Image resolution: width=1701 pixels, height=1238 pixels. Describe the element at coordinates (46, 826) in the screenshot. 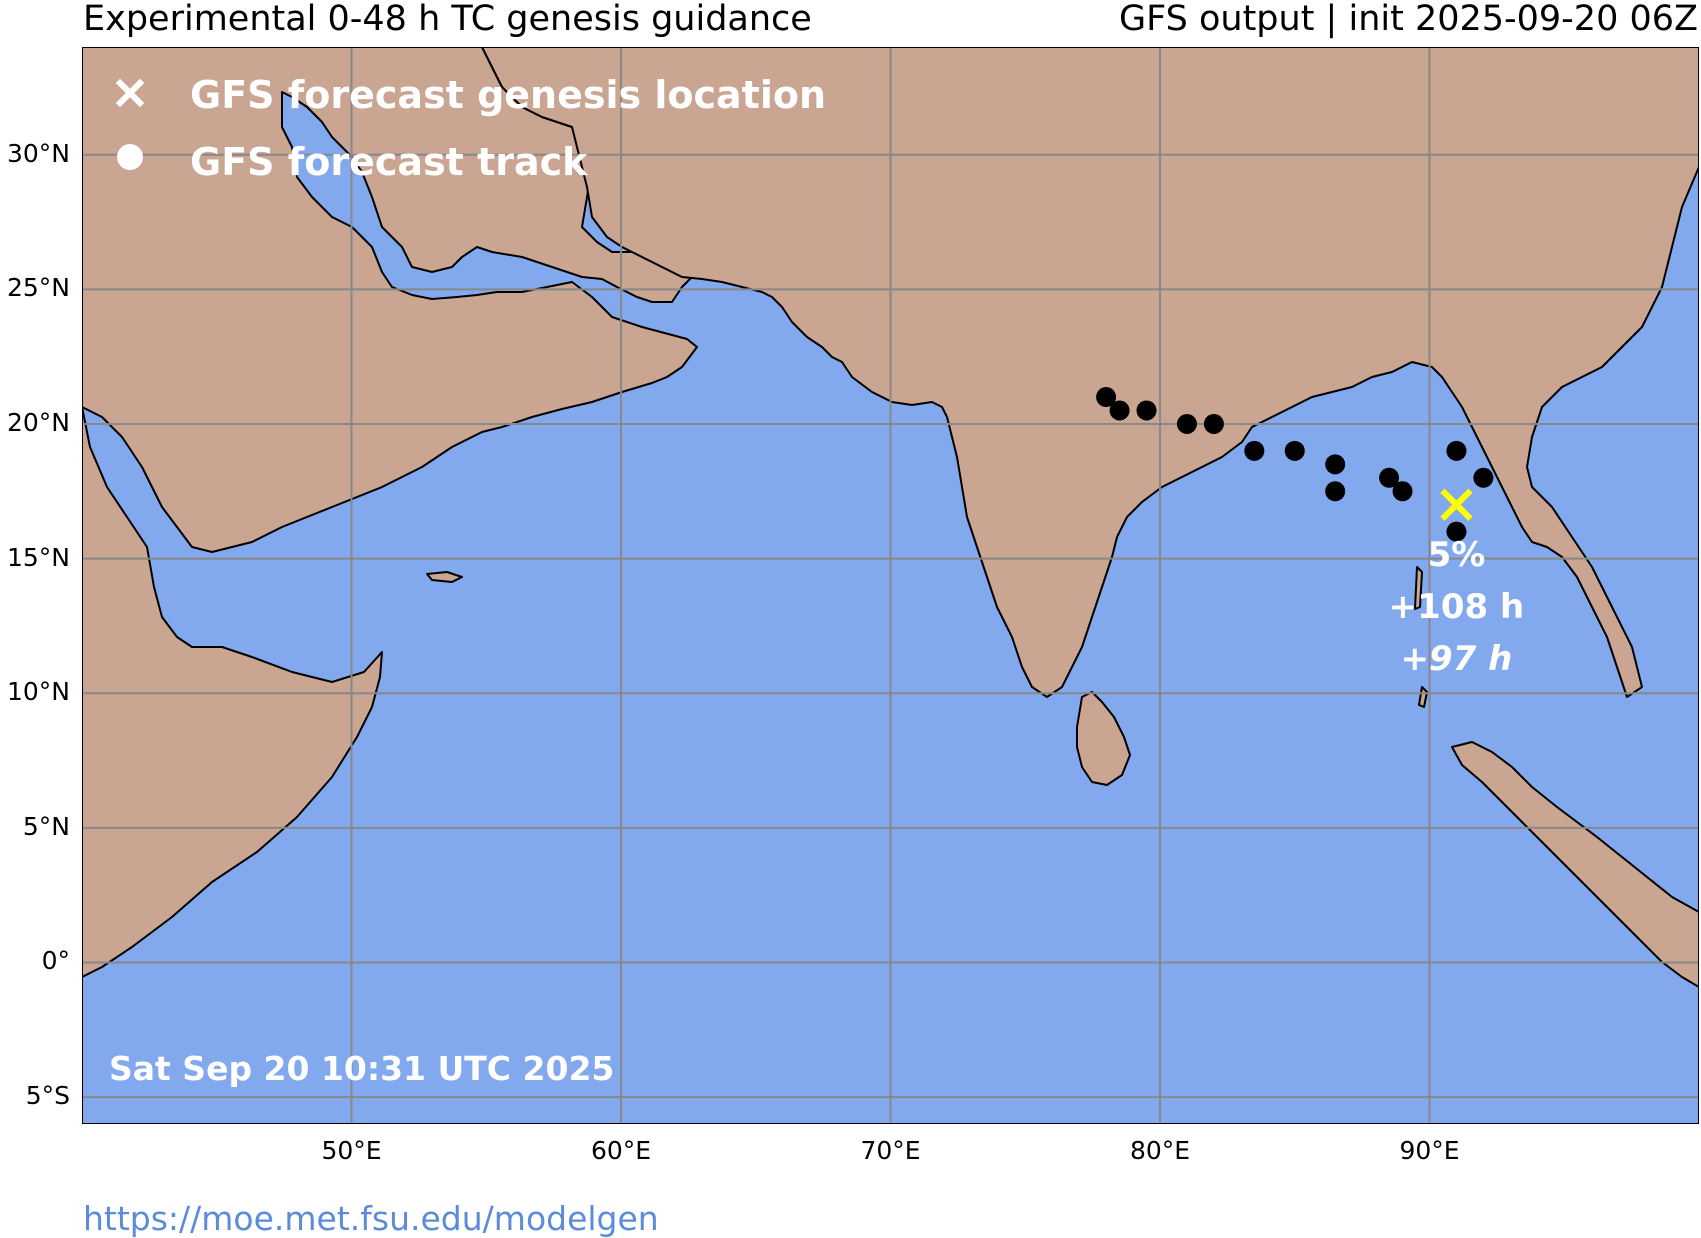

I see `y-tick-label: 5°N` at that location.